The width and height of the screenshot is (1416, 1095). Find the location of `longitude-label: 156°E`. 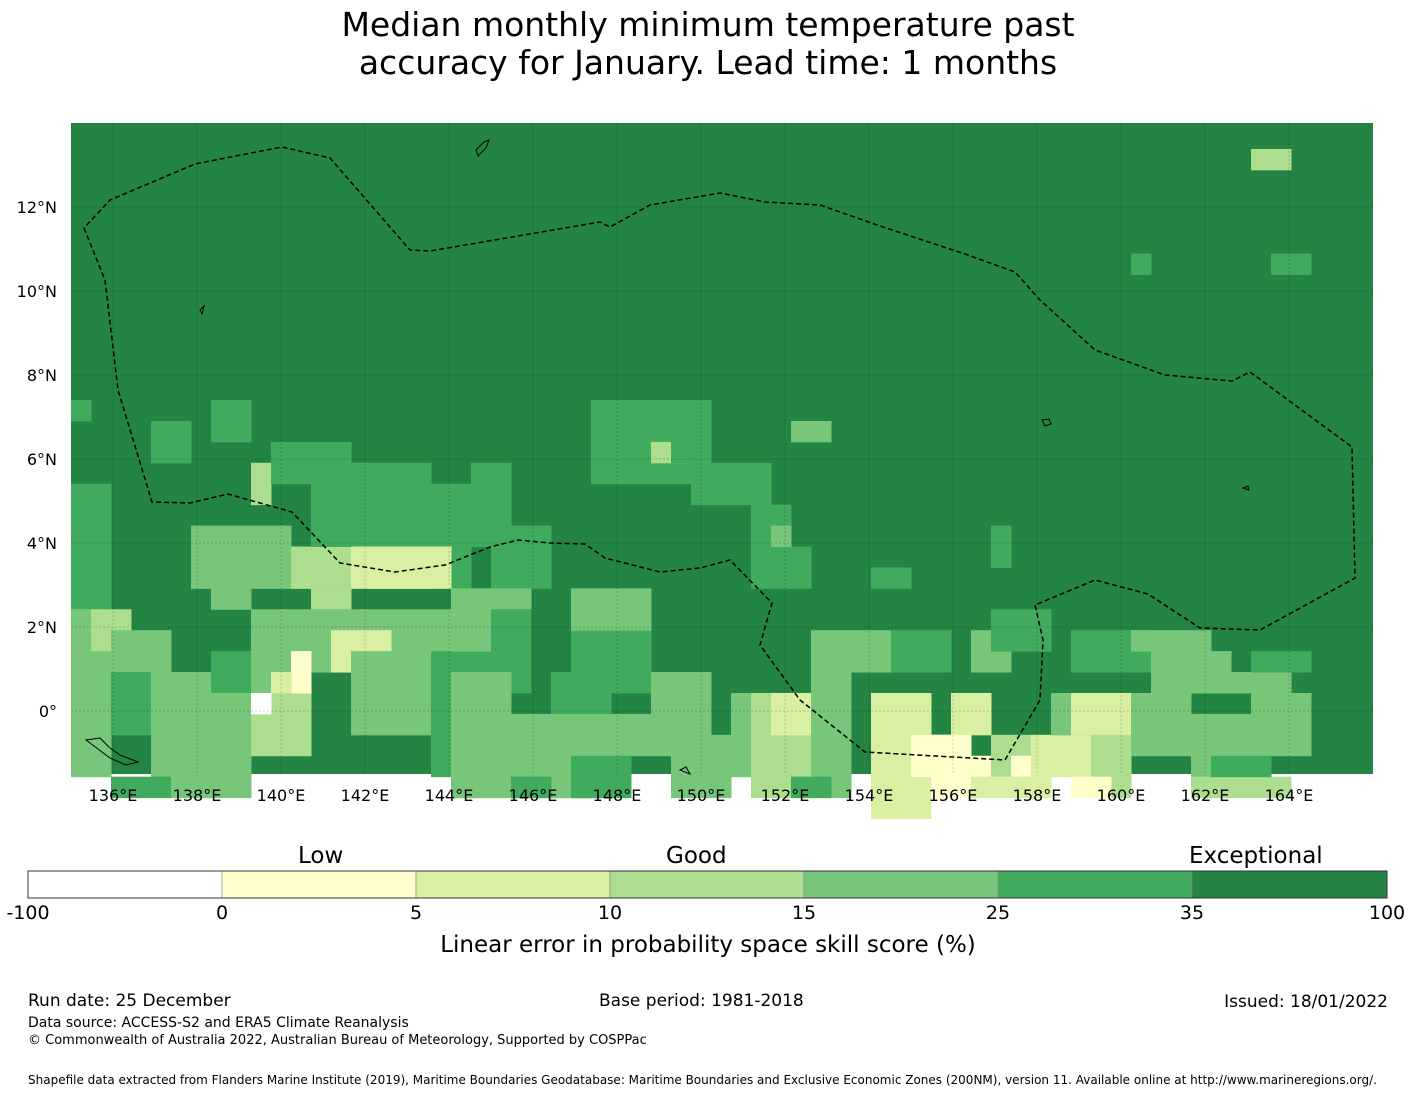

longitude-label: 156°E is located at coordinates (953, 795).